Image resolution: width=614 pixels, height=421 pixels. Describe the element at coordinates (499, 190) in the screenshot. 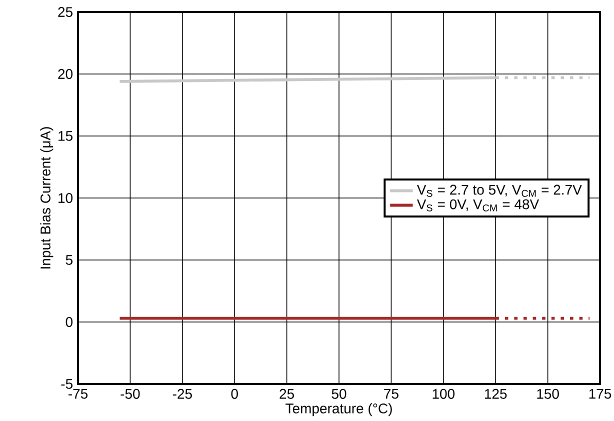

I see `legend-label: V$_{S}$ = 2.7 to 5V, V$_{CM}$ = 2.7V` at that location.